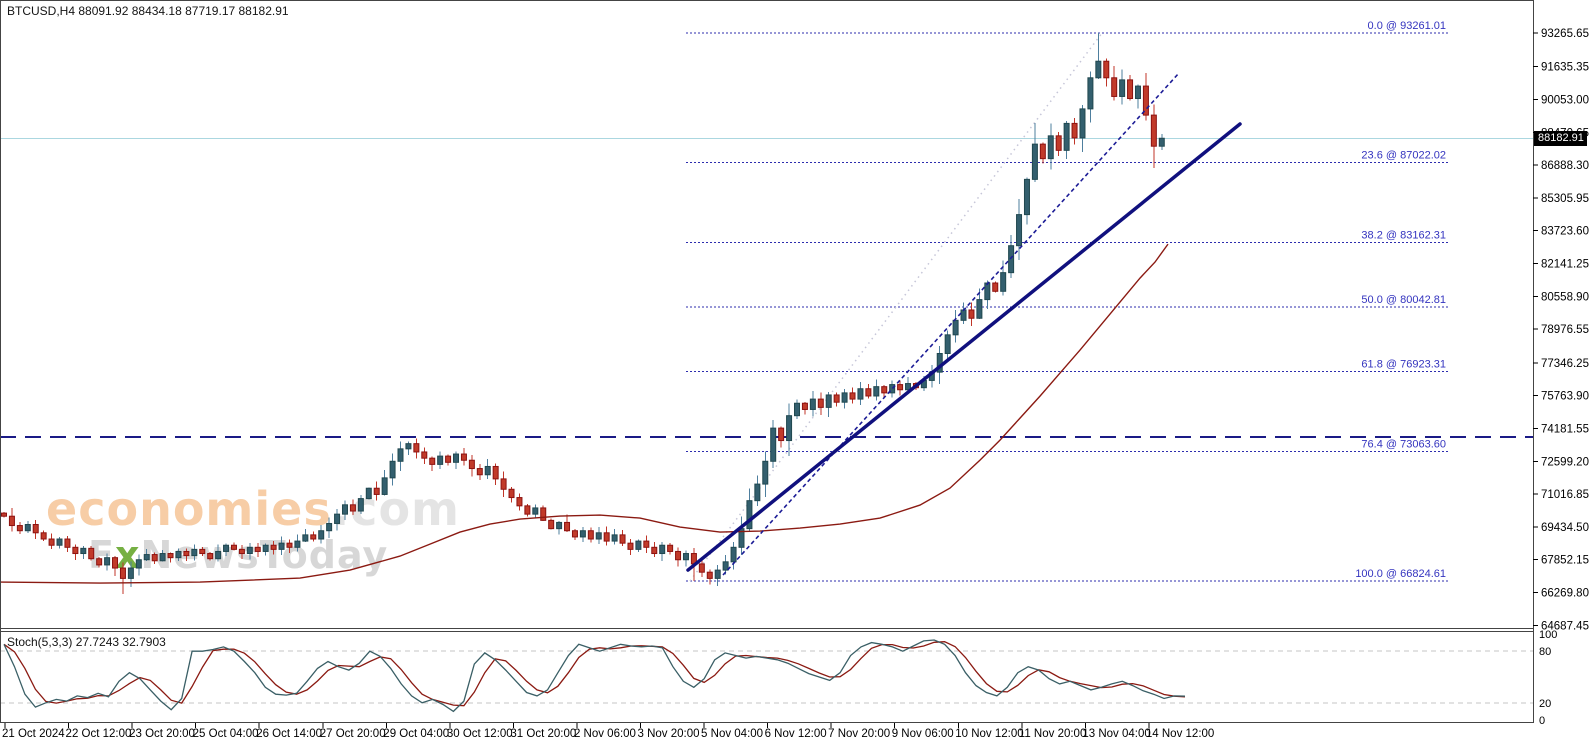  What do you see at coordinates (416, 734) in the screenshot?
I see `time-axis-label: 29 Oct 04:00` at bounding box center [416, 734].